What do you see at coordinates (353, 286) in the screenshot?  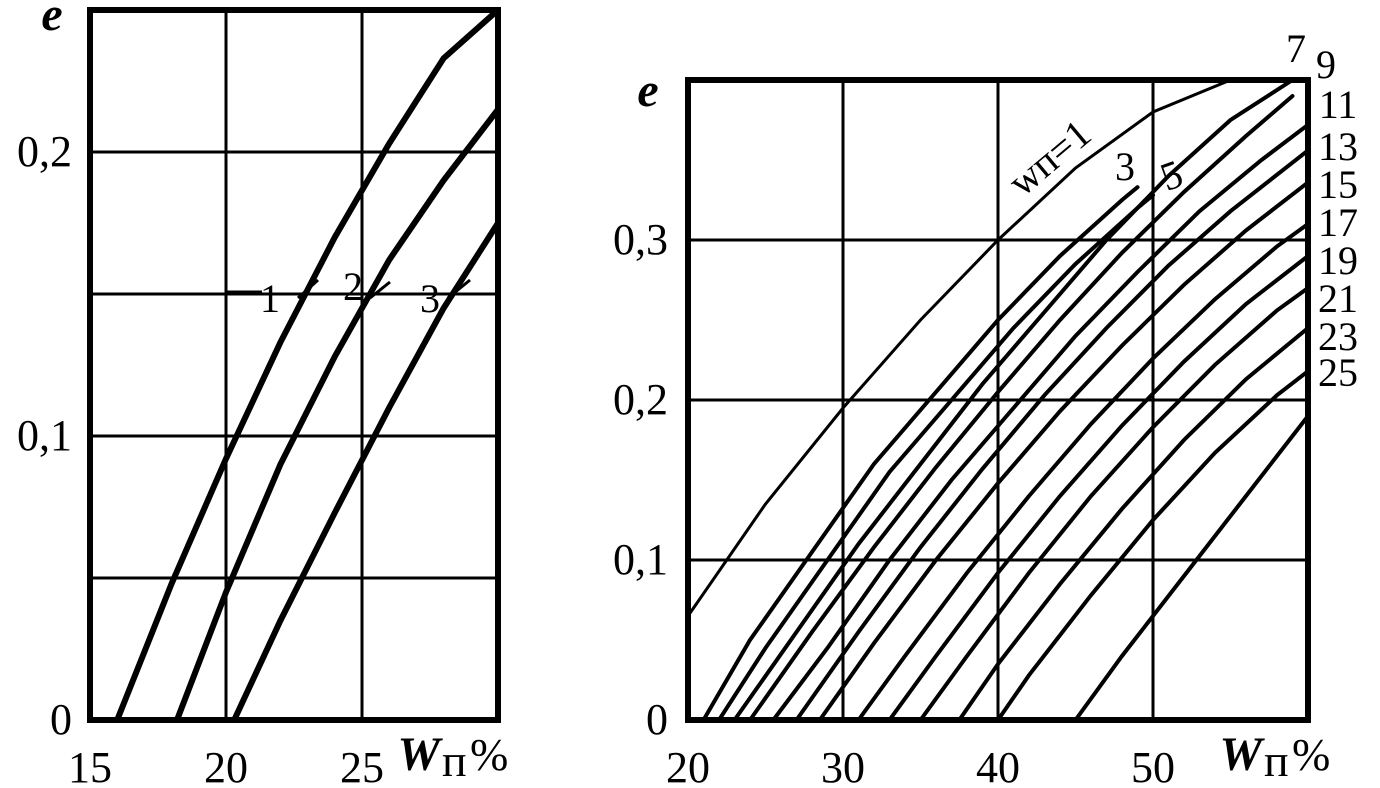 I see `series-label: 2` at bounding box center [353, 286].